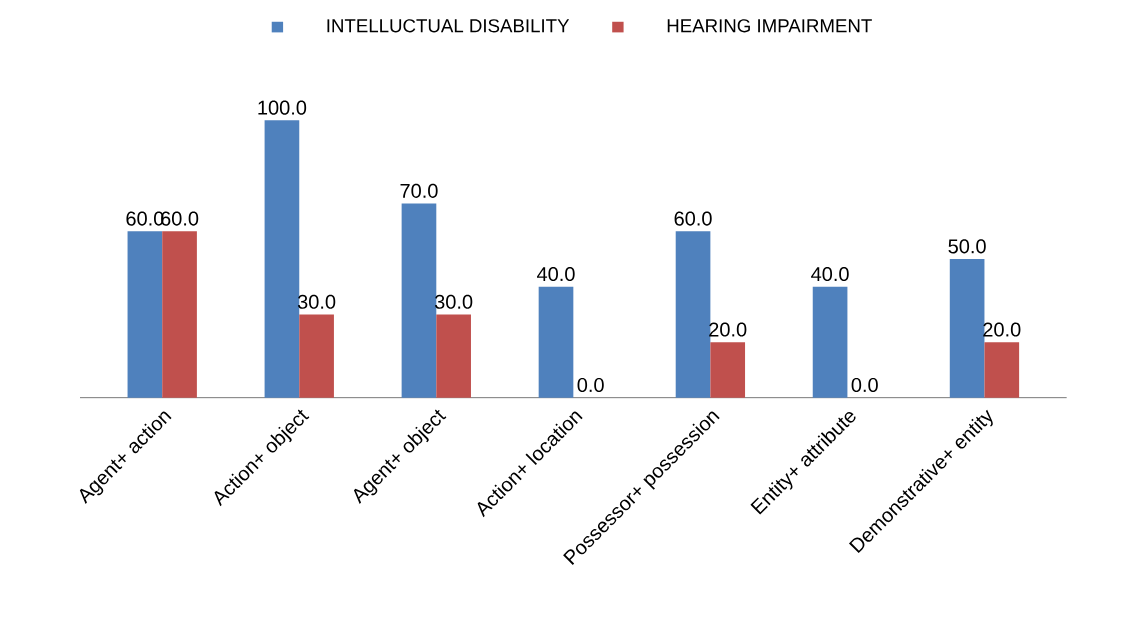  Describe the element at coordinates (693, 218) in the screenshot. I see `data-label: 60.0` at that location.